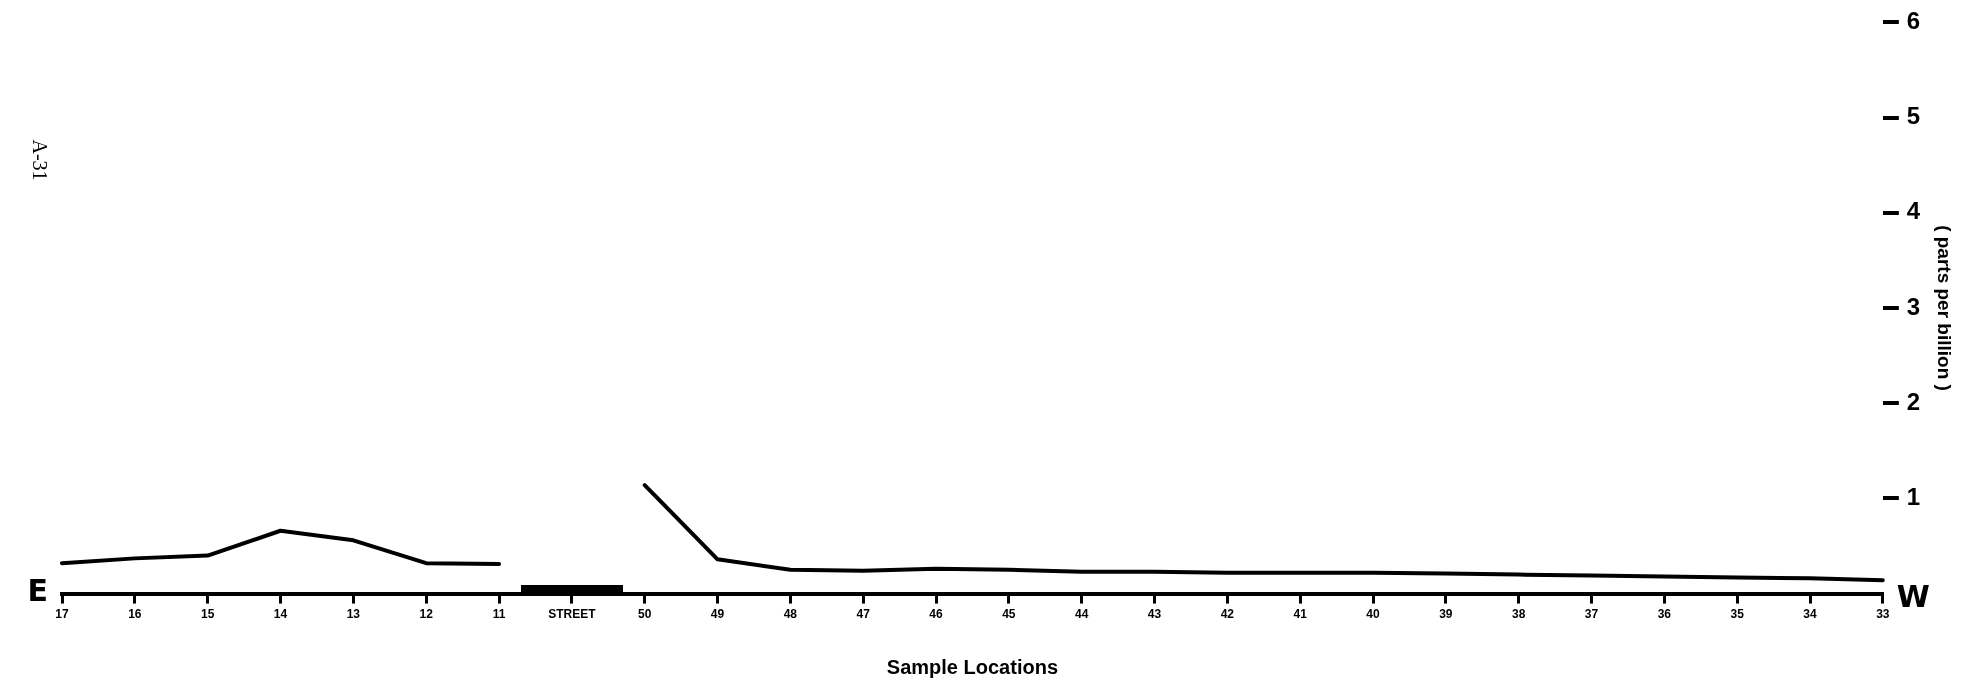 Image resolution: width=1973 pixels, height=694 pixels. What do you see at coordinates (207, 614) in the screenshot?
I see `x-tick-label: 15` at bounding box center [207, 614].